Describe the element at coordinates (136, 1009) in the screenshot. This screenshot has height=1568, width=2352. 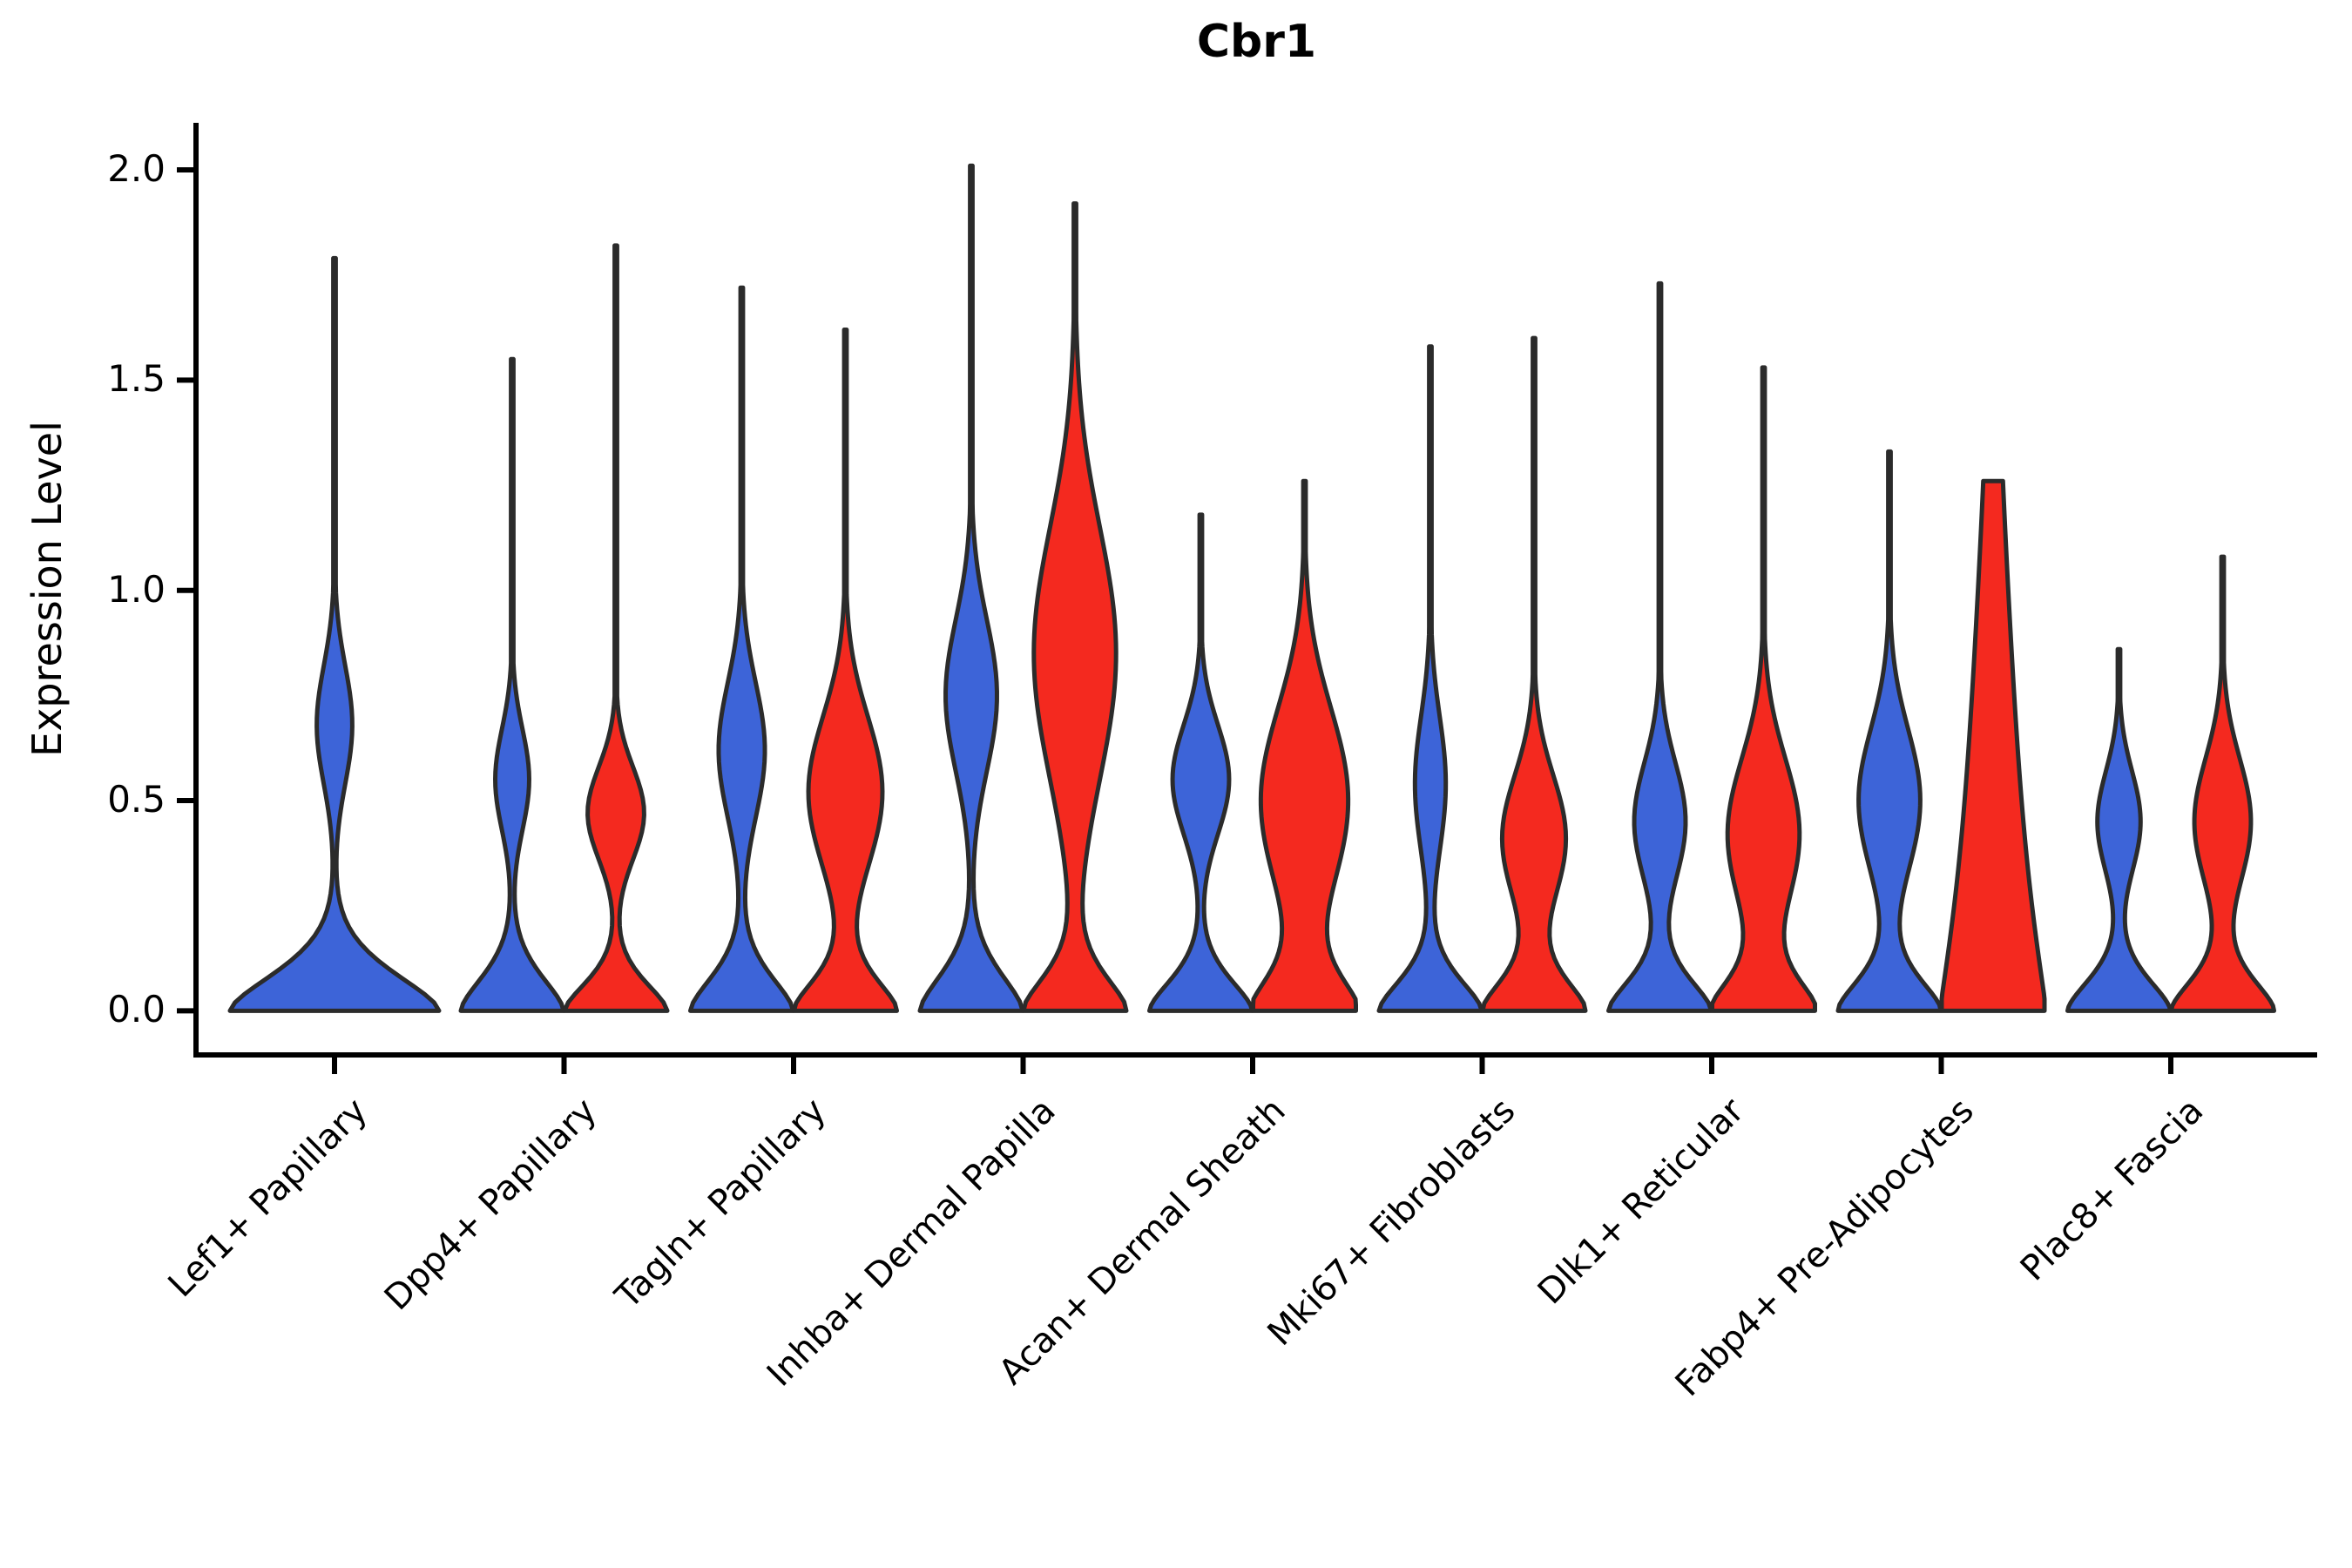
I see `y-tick-label: 0.0` at that location.